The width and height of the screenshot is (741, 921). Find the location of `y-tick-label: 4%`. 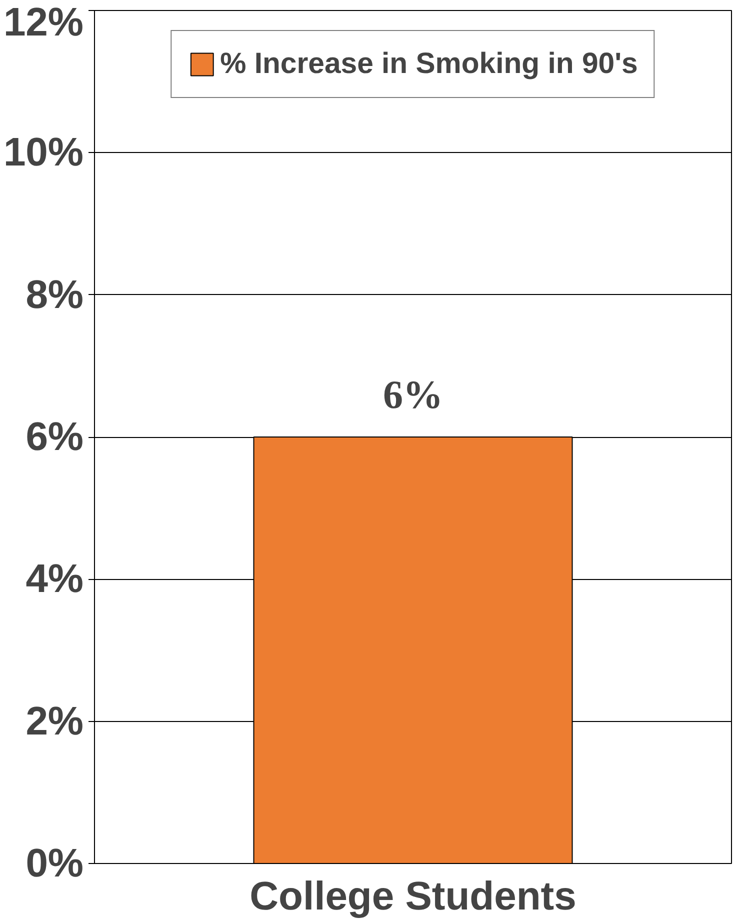

y-tick-label: 4% is located at coordinates (55, 579).